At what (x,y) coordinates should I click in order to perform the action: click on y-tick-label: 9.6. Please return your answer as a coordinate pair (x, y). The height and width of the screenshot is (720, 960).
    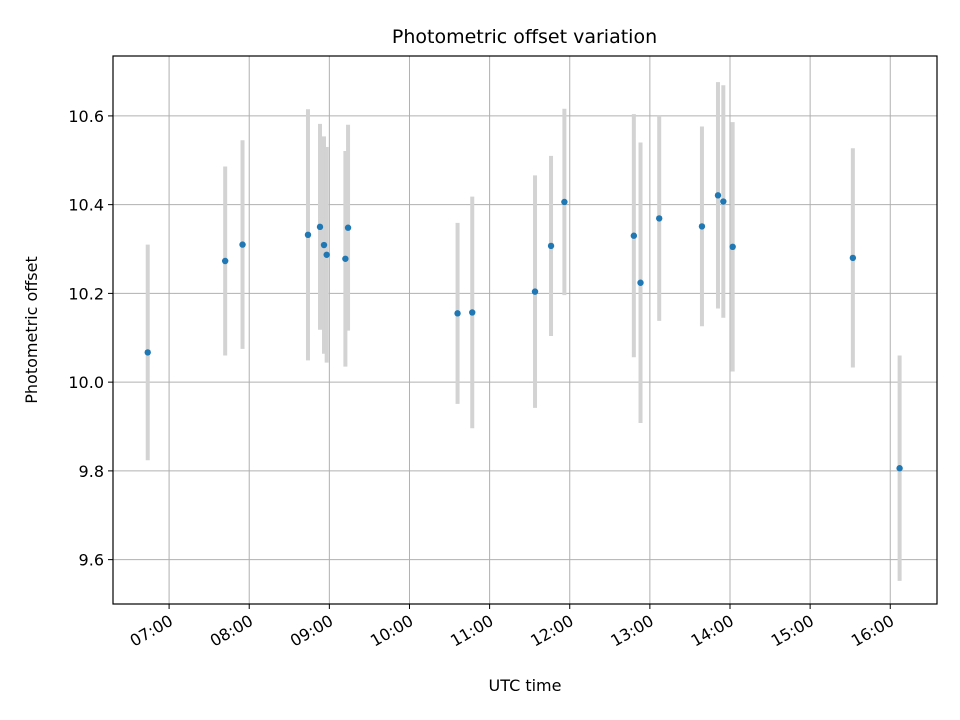
    Looking at the image, I should click on (91, 560).